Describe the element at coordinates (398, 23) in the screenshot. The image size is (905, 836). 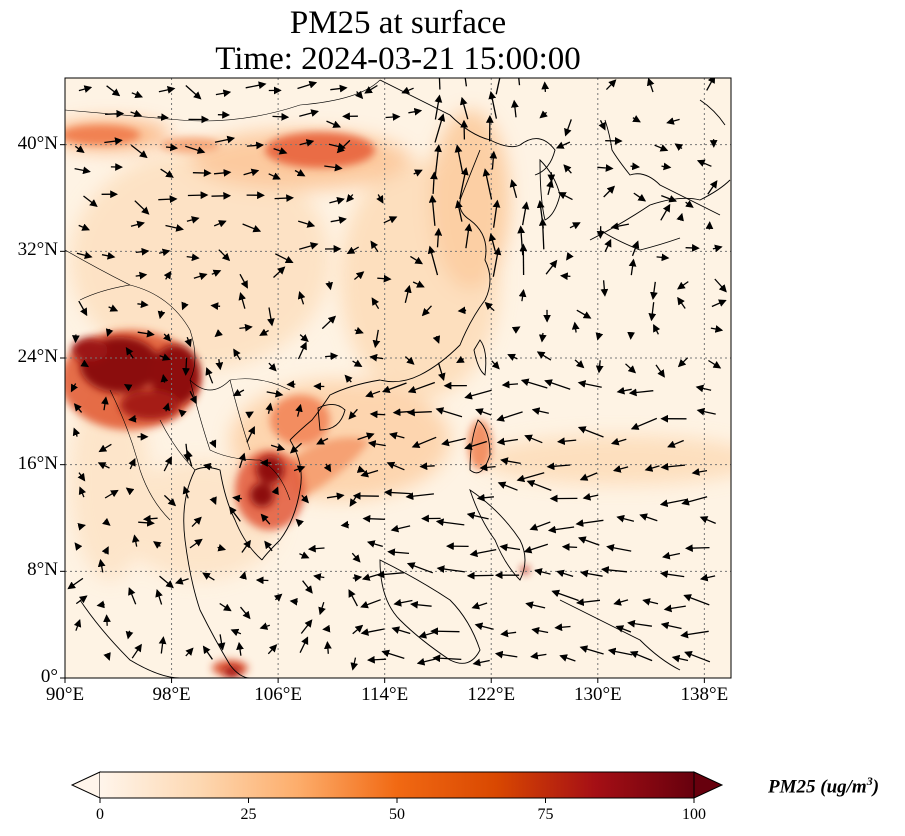
I see `map-title: PM25 at surface` at that location.